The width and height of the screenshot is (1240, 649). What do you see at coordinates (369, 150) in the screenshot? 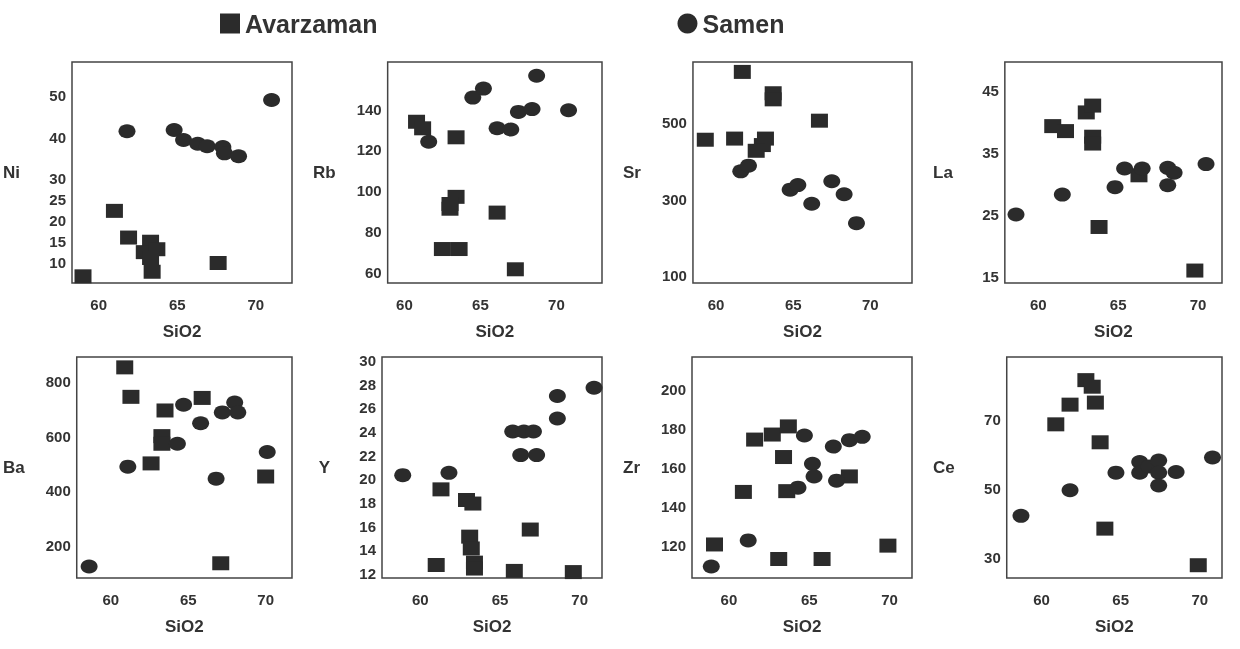
I see `y-tick-label: 120` at bounding box center [369, 150].